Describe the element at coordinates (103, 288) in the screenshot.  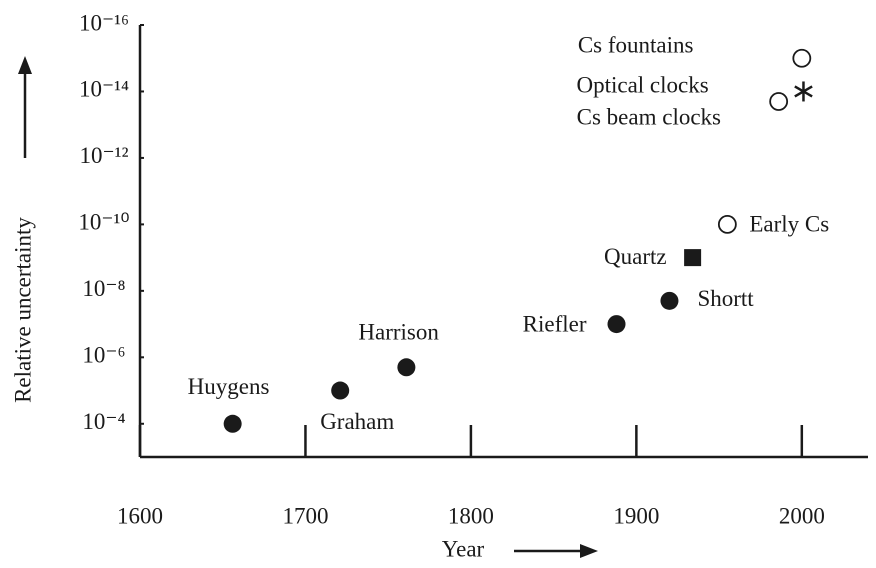
I see `y-tick-label: 10⁻⁸` at that location.